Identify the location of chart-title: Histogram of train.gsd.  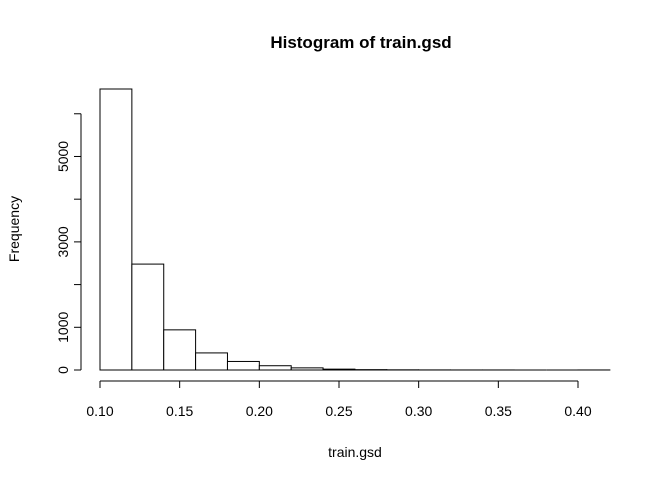
(360, 42).